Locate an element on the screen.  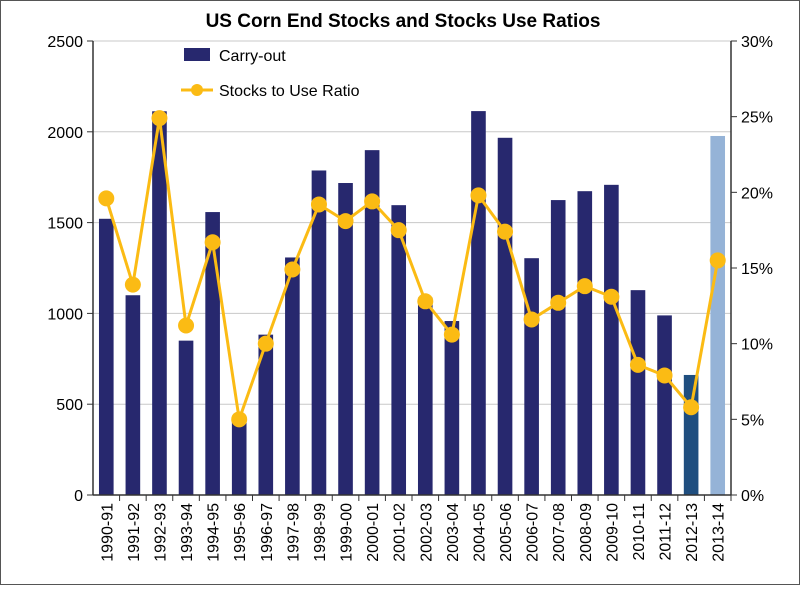
right-axis-tick-label: 30% is located at coordinates (757, 42).